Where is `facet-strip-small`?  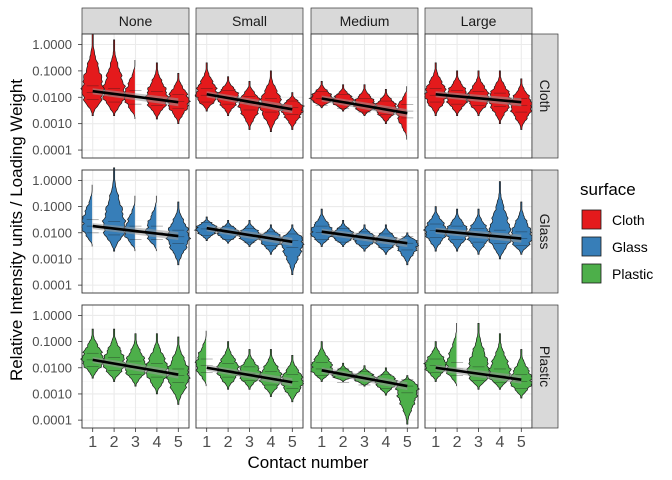
facet-strip-small is located at coordinates (249, 21).